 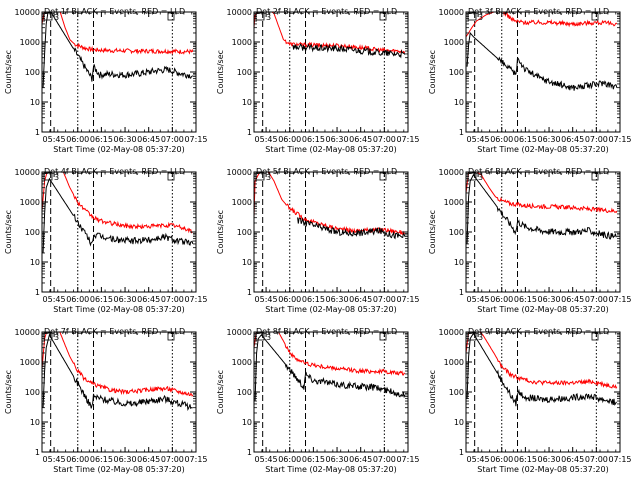 I want to click on plot-title: Det 1f BLACK = Events, RED = LLD, so click(x=114, y=11).